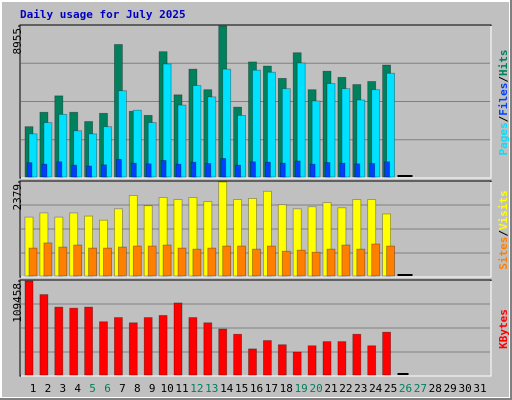 The width and height of the screenshot is (512, 400). I want to click on x-tick-label: 23, so click(360, 388).